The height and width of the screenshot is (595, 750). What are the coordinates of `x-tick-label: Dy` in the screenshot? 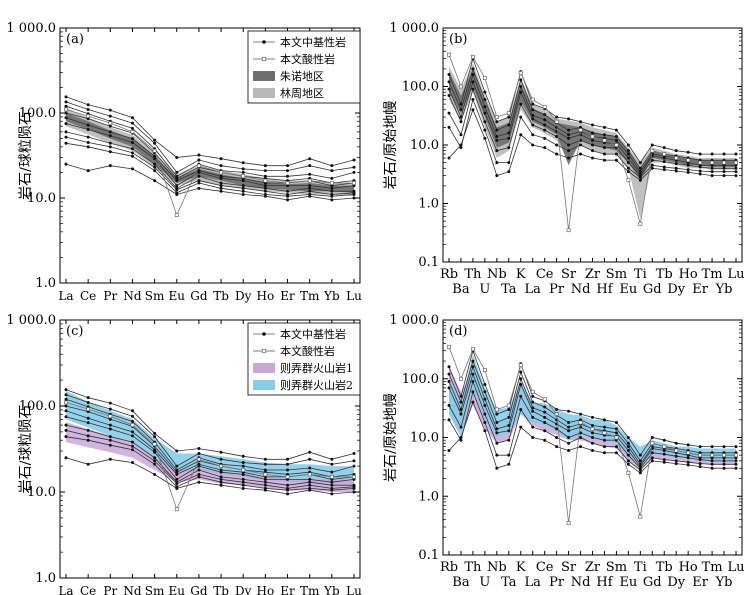 It's located at (243, 589).